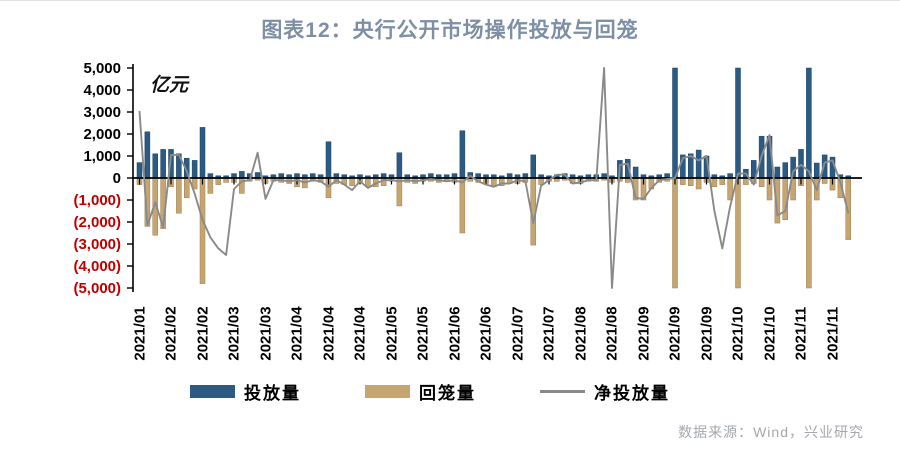 The width and height of the screenshot is (900, 449). Describe the element at coordinates (97, 244) in the screenshot. I see `y-axis-tick-label: (3,000)` at that location.